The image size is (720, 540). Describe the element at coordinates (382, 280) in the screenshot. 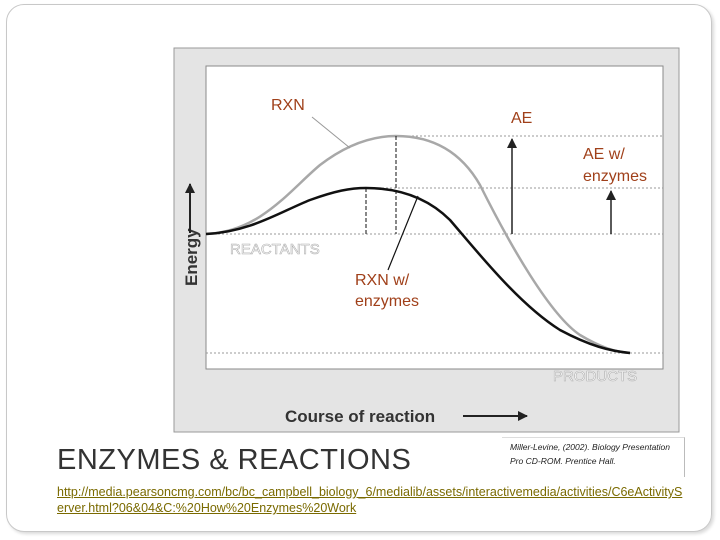

I see `label-rxn-enzymes-line1: RXN w/` at that location.